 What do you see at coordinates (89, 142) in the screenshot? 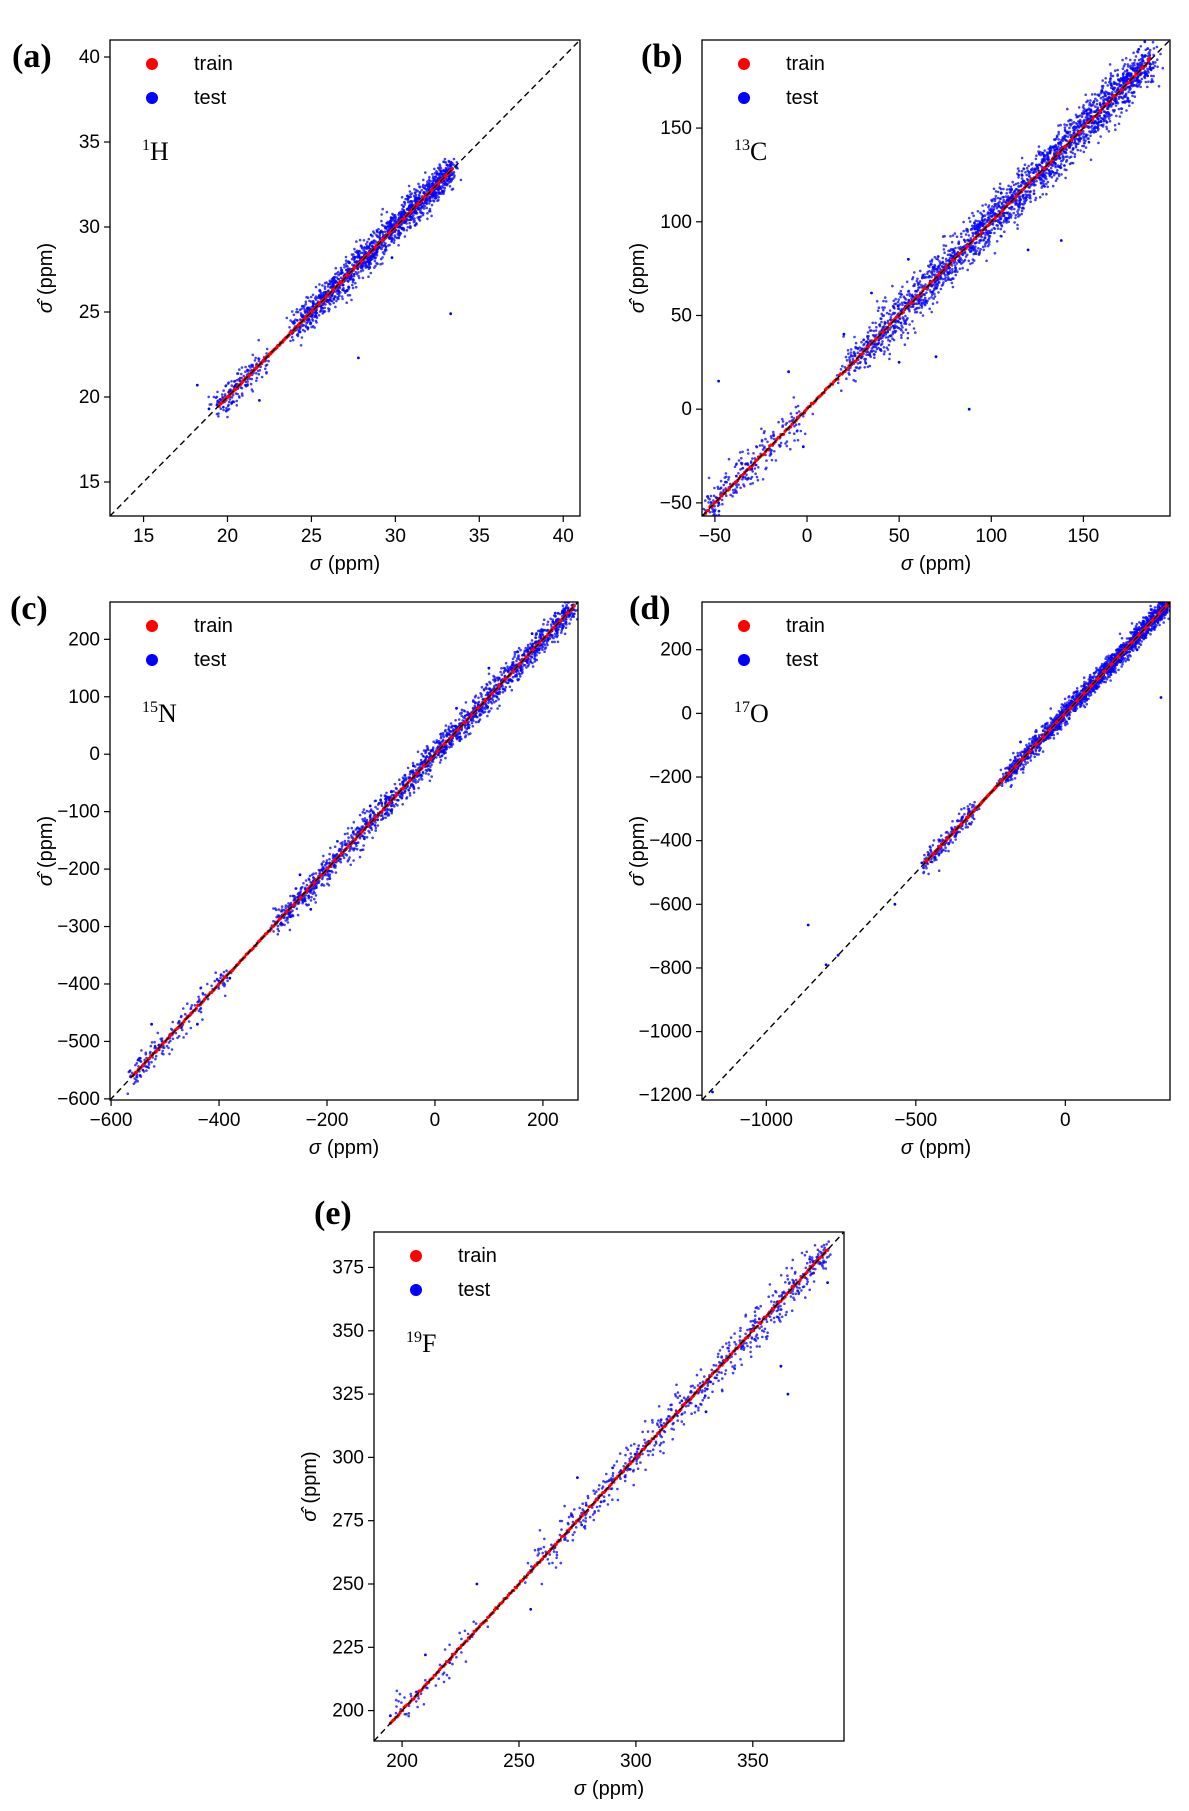
I see `y-tick-label: 35` at bounding box center [89, 142].